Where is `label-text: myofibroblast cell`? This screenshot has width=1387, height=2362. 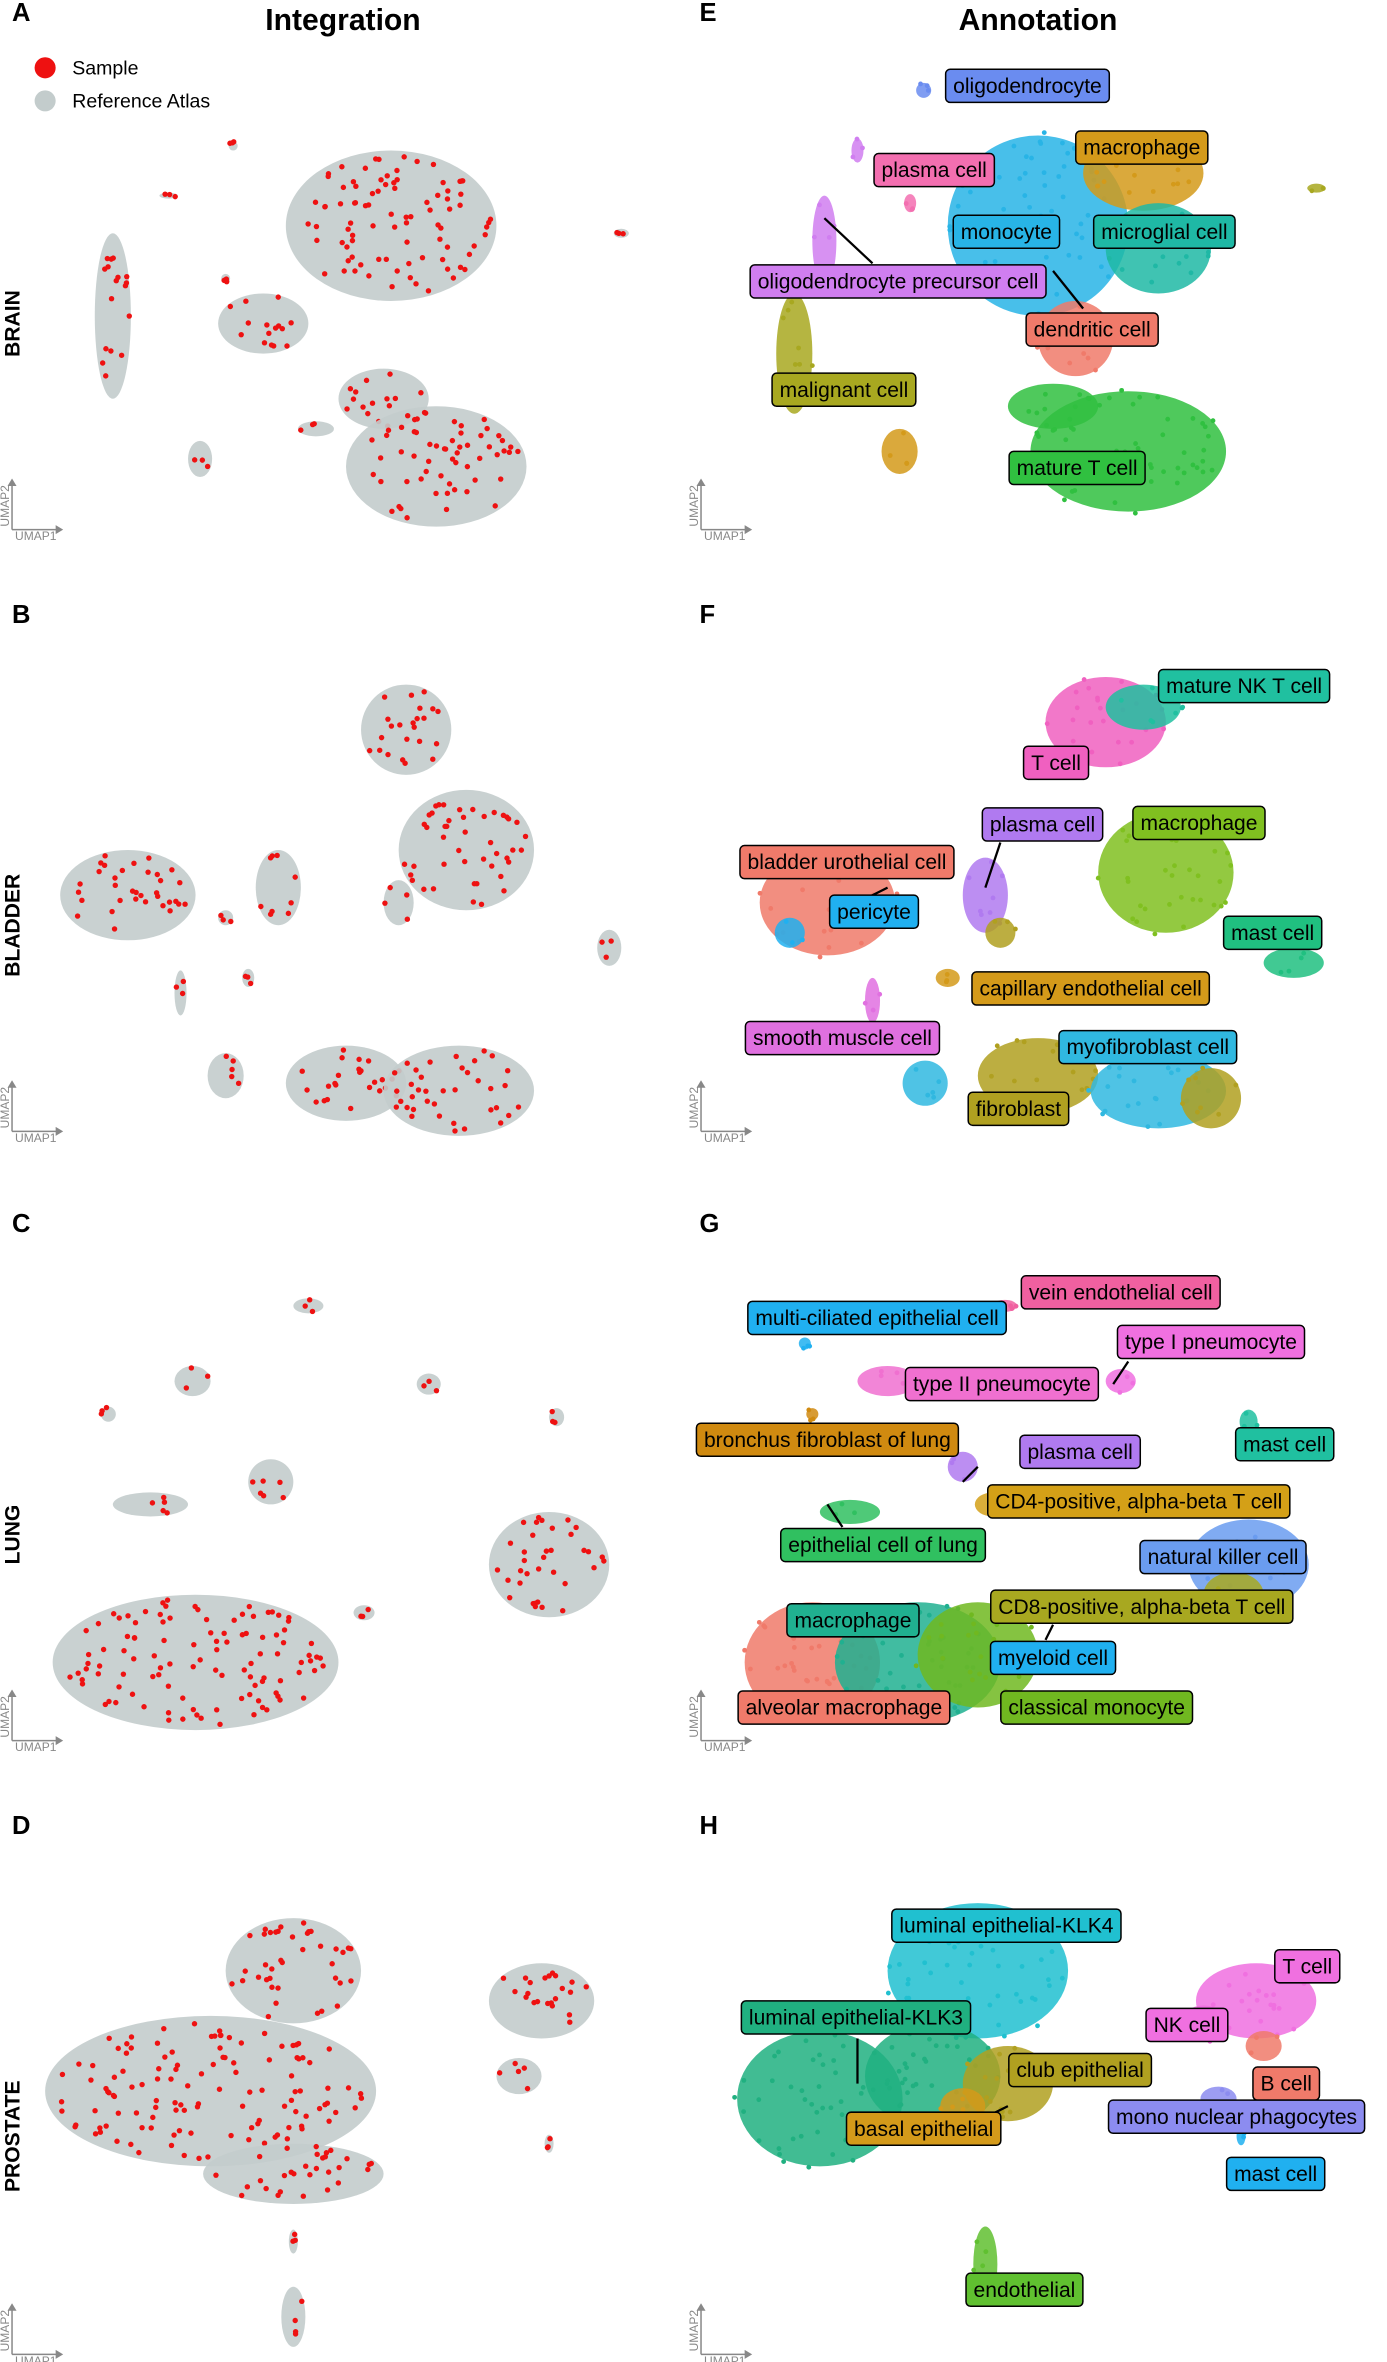 label-text: myofibroblast cell is located at coordinates (1148, 1047).